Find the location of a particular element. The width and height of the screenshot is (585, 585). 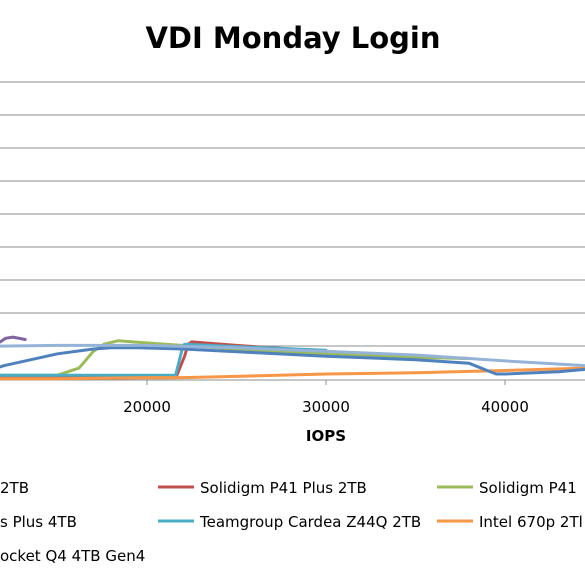

x-axis-title: IOPS is located at coordinates (326, 436).